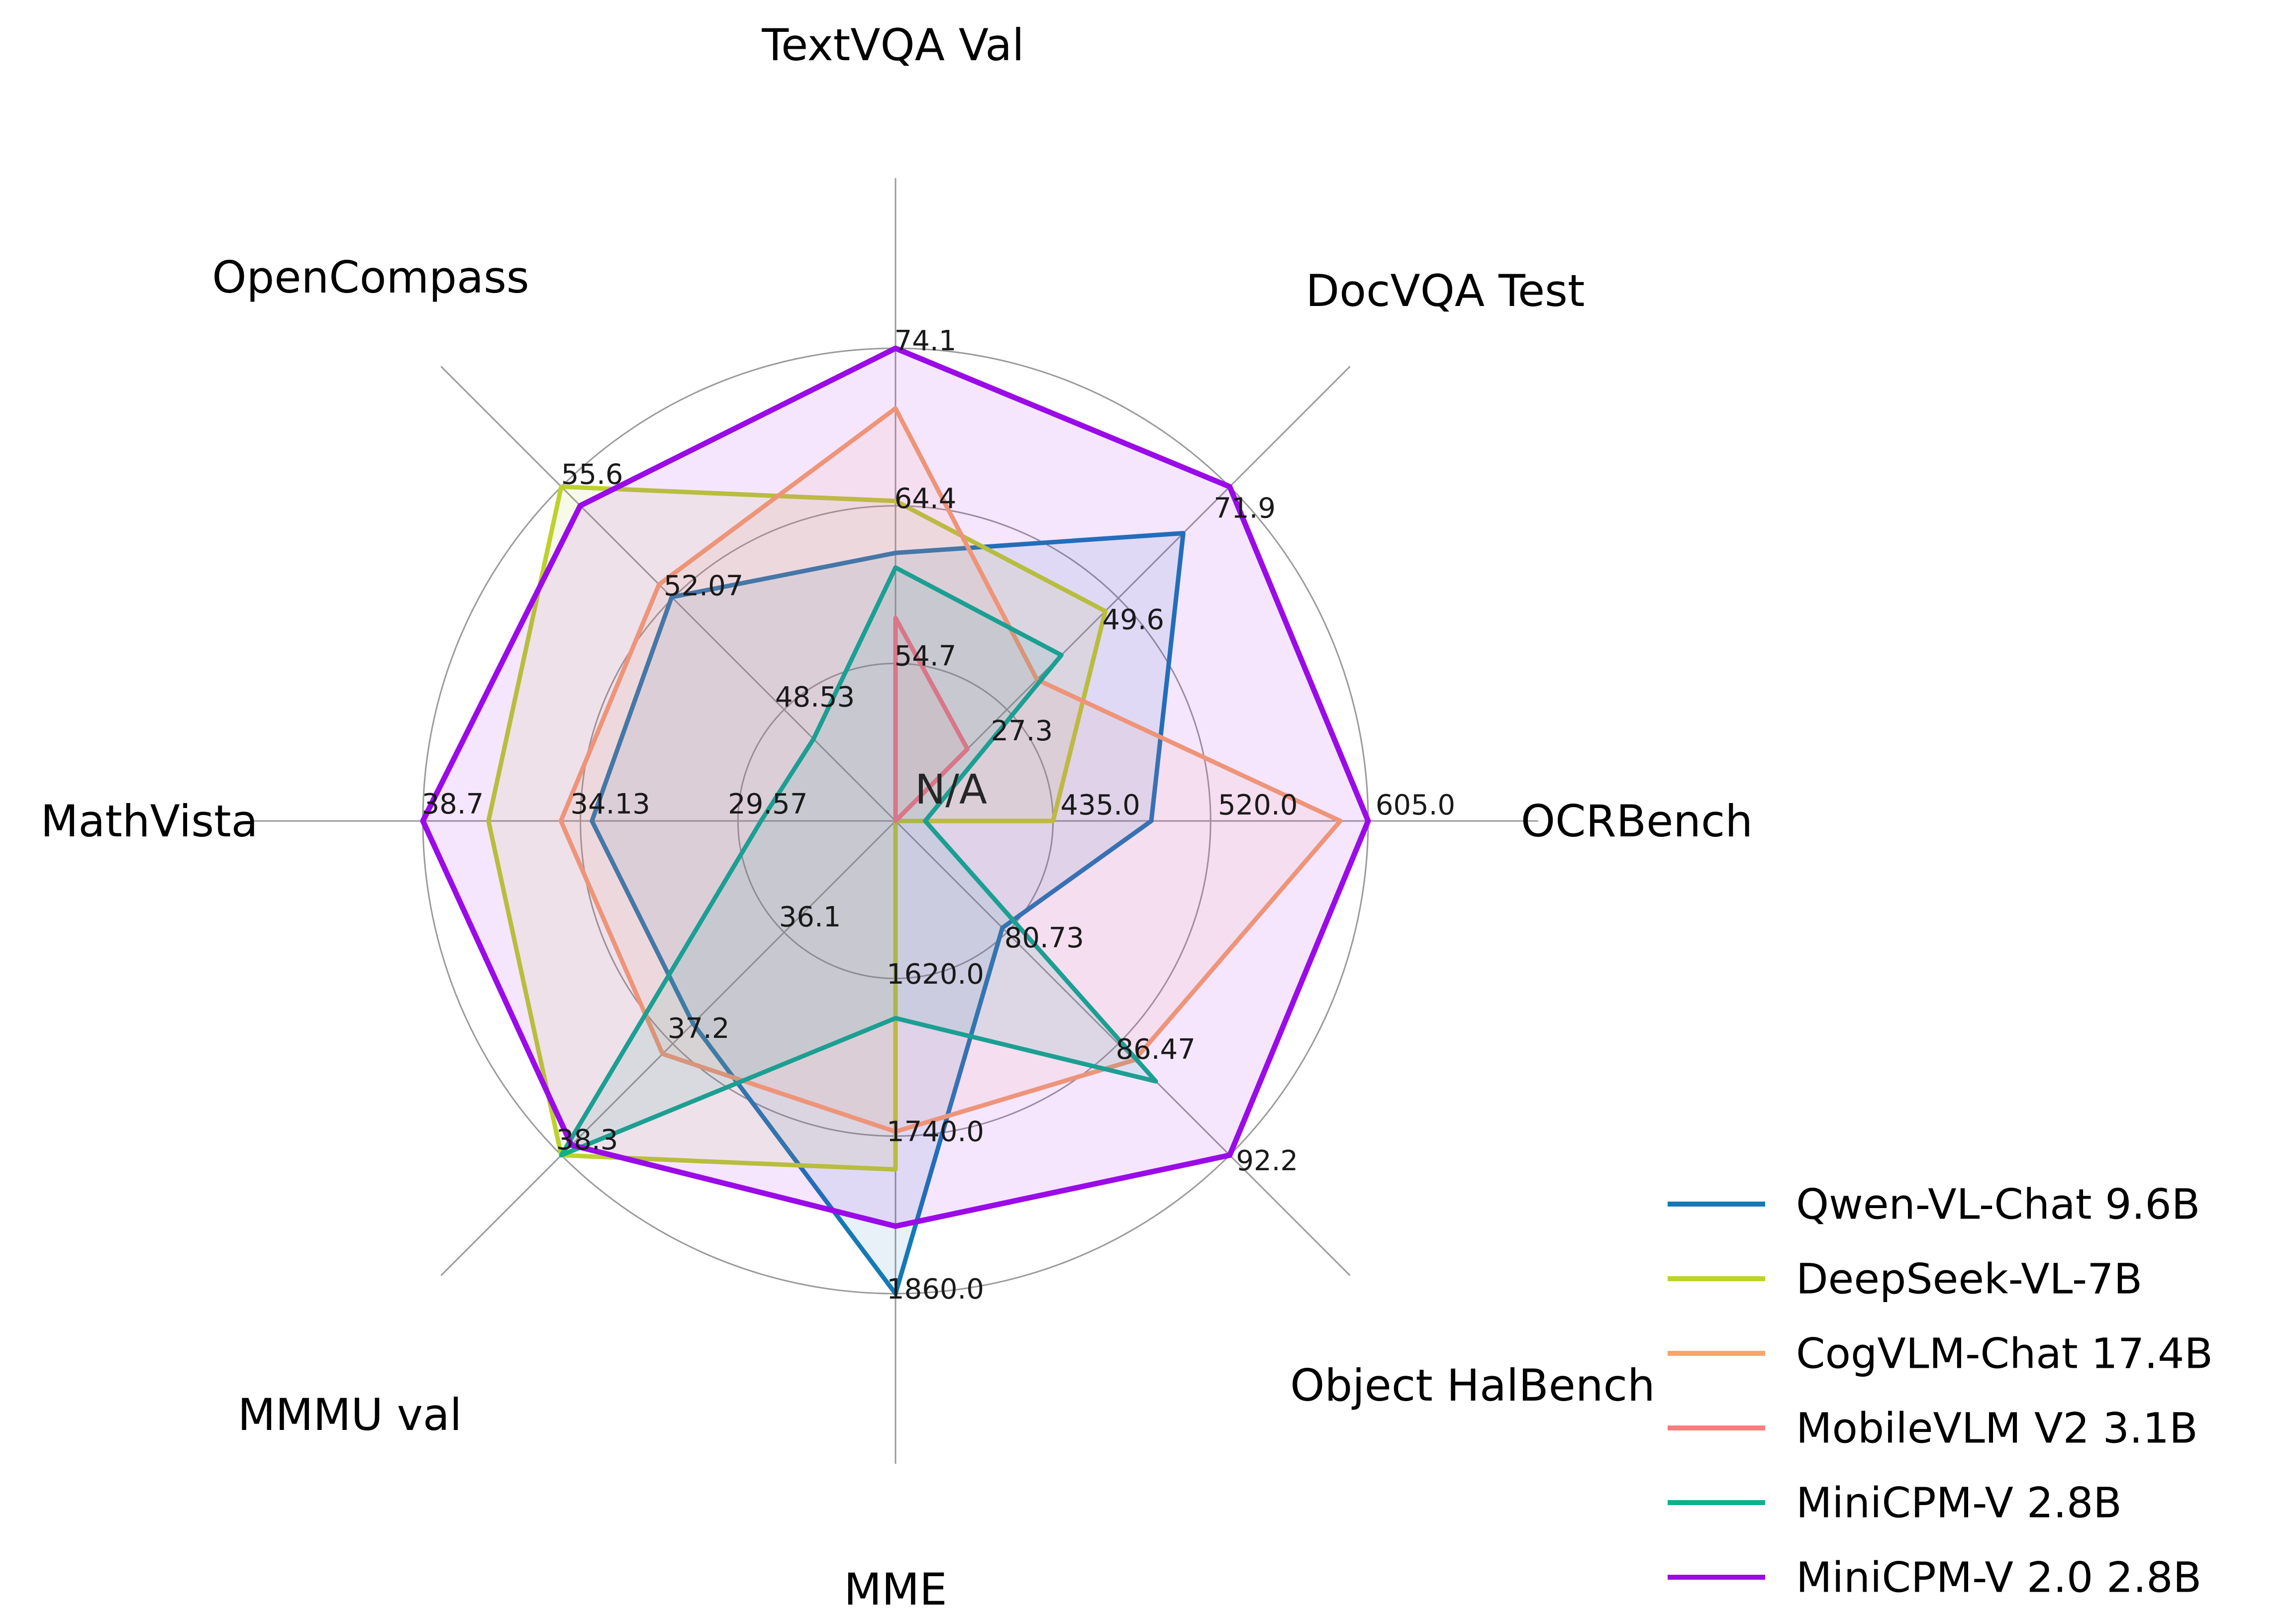 The image size is (2292, 1624). What do you see at coordinates (892, 45) in the screenshot?
I see `axis-title-textvqa-val: TextVQA Val` at bounding box center [892, 45].